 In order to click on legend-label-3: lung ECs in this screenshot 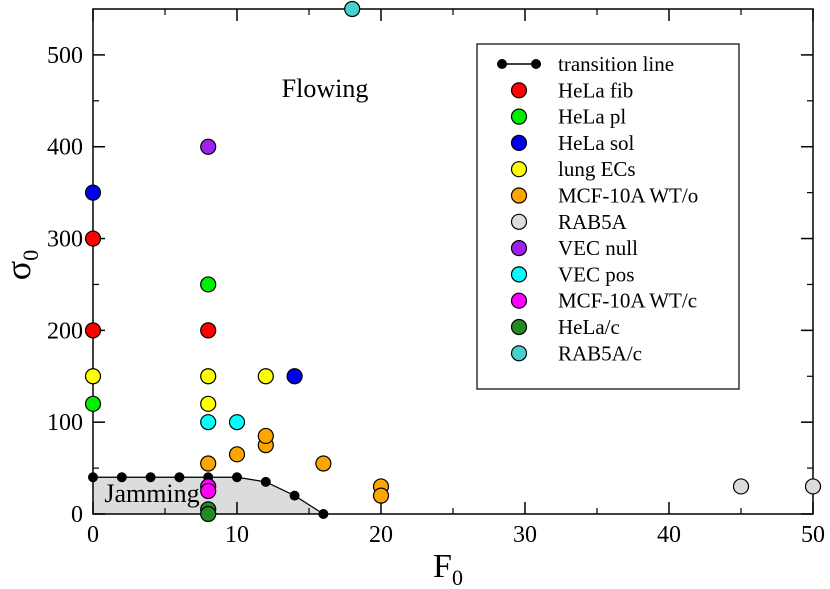, I will do `click(597, 169)`.